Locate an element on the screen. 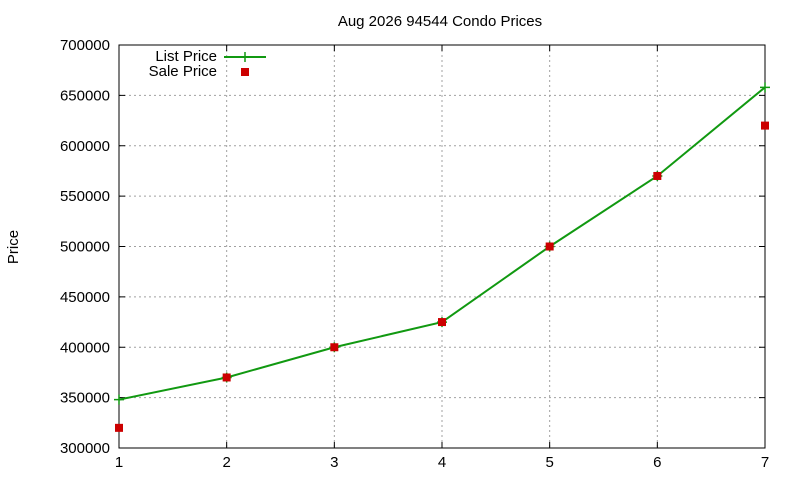 The height and width of the screenshot is (480, 800). legend-marker-sale-price is located at coordinates (245, 72).